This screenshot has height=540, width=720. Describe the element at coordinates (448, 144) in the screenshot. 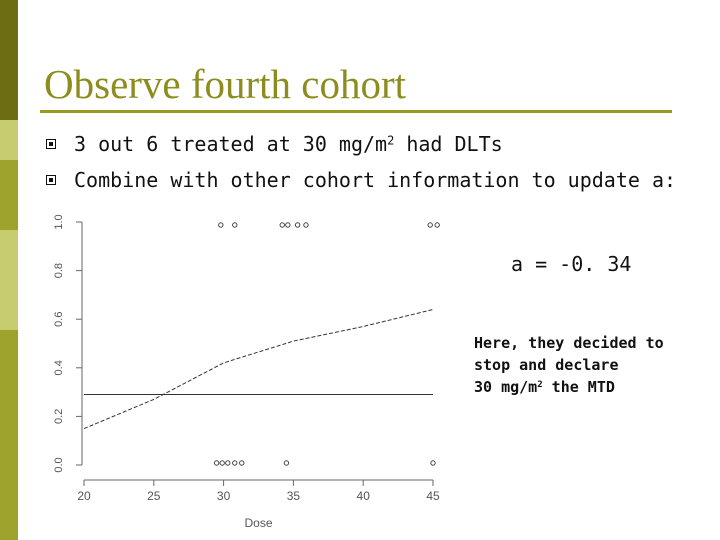

I see `bullet-text-end: had DLTs` at that location.